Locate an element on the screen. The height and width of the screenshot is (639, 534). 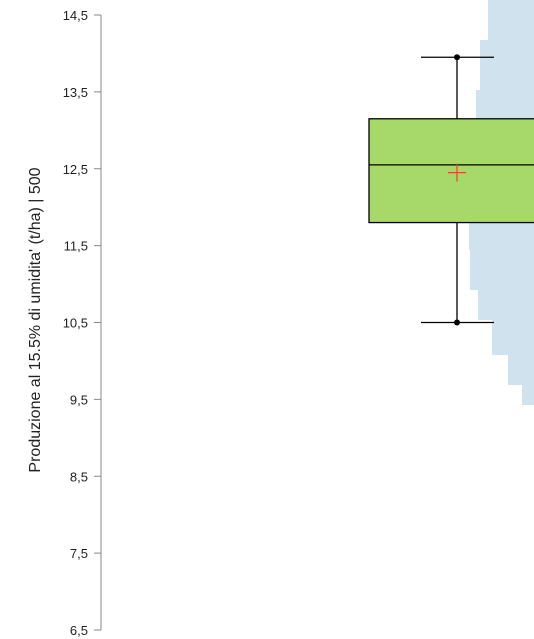
y-tick-label: 7,5 is located at coordinates (79, 553).